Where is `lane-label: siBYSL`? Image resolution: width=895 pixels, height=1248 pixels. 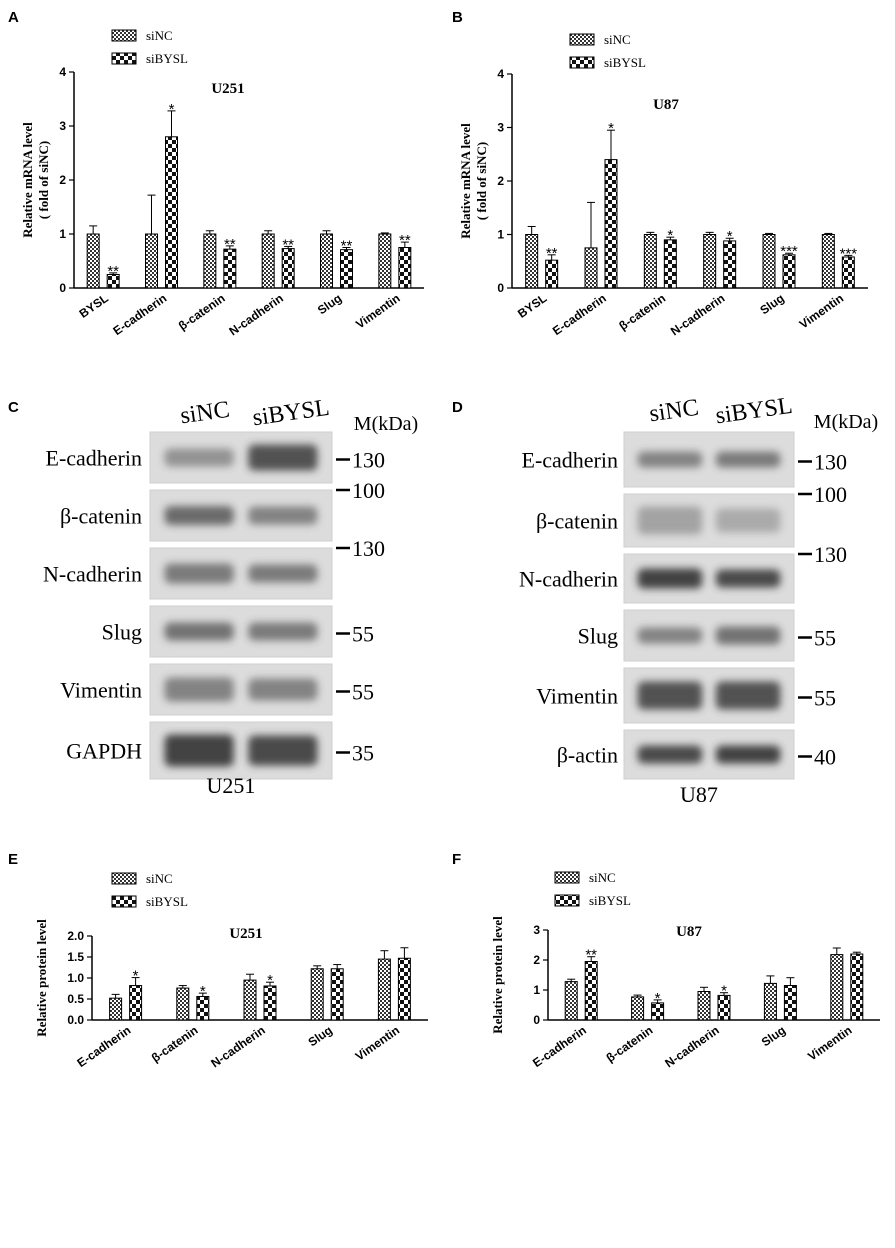
lane-label: siBYSL is located at coordinates (754, 411).